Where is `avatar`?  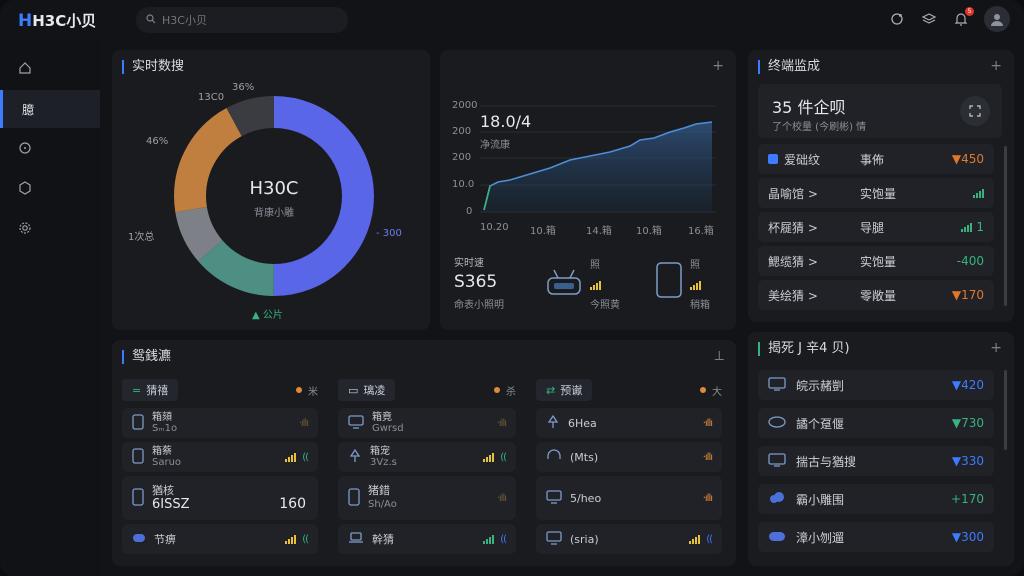
avatar is located at coordinates (997, 19).